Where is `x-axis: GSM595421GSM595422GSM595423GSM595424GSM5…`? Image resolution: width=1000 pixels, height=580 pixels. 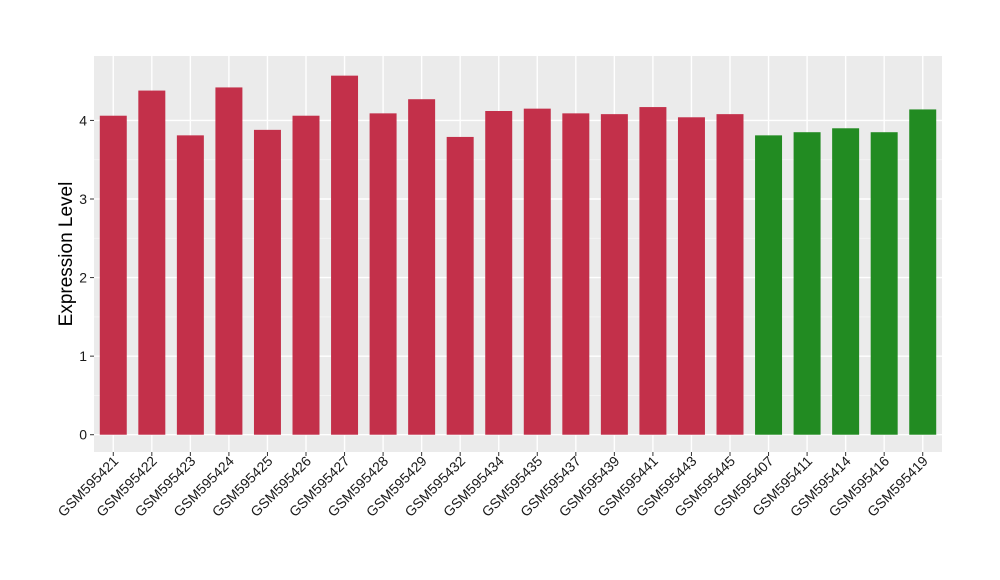
x-axis: GSM595421GSM595422GSM595423GSM595424GSM5… is located at coordinates (492, 486).